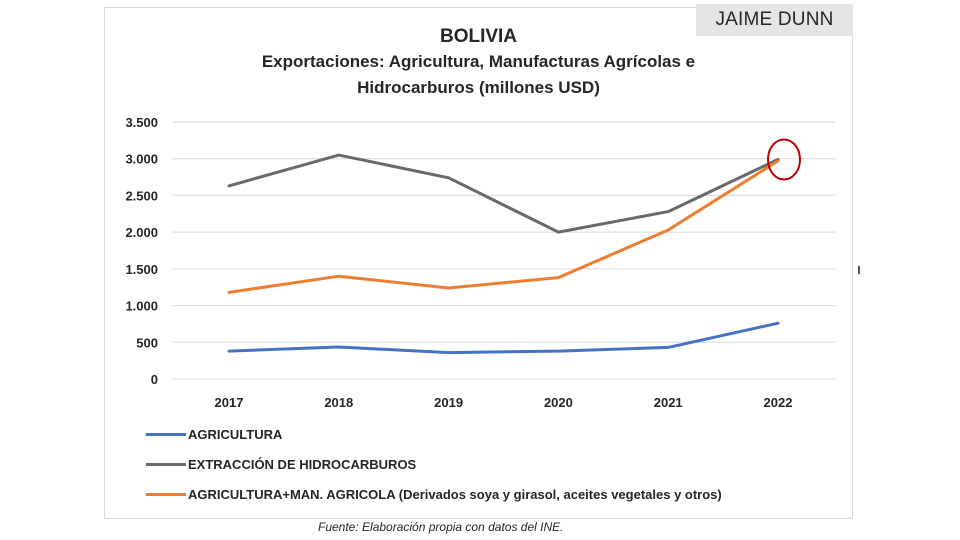  I want to click on x-tick-label: 2021, so click(668, 402).